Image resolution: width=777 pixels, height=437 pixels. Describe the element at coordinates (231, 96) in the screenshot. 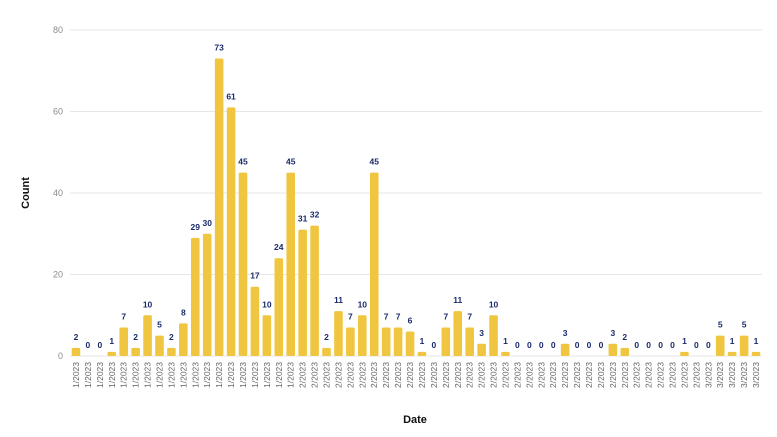

I see `data-label: 61` at that location.